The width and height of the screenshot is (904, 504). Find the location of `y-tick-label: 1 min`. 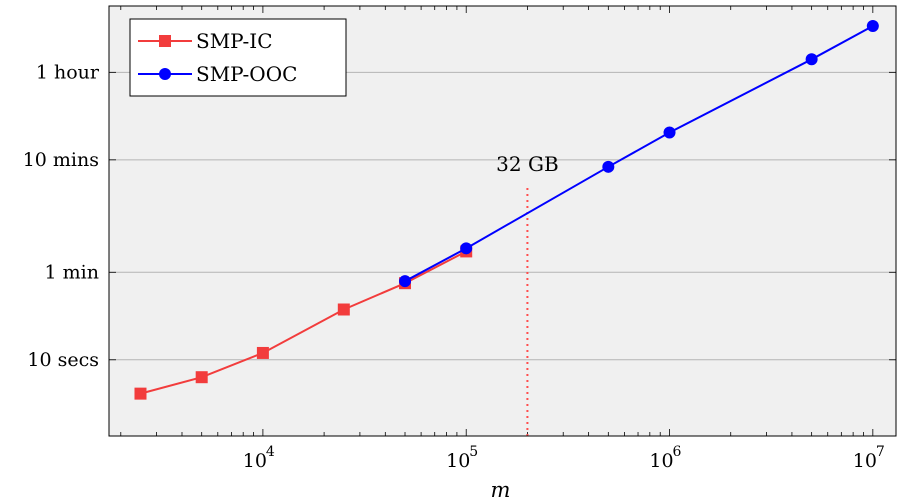

y-tick-label: 1 min is located at coordinates (72, 272).